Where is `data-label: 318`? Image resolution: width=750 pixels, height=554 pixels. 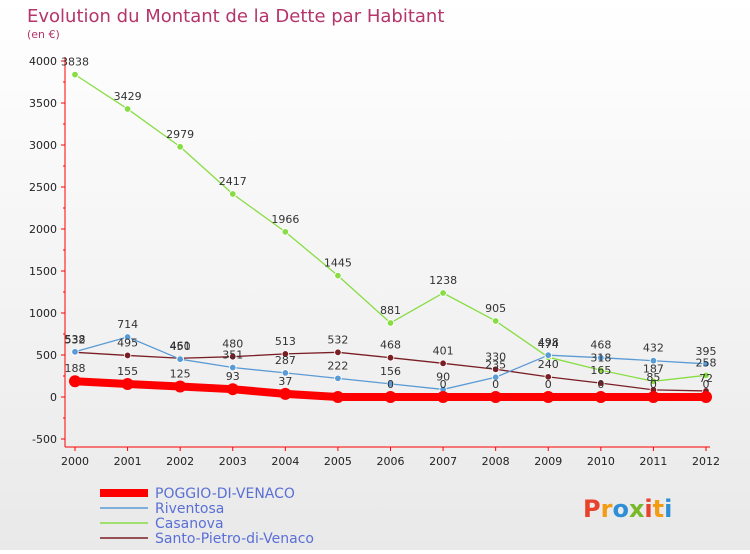 data-label: 318 is located at coordinates (600, 357).